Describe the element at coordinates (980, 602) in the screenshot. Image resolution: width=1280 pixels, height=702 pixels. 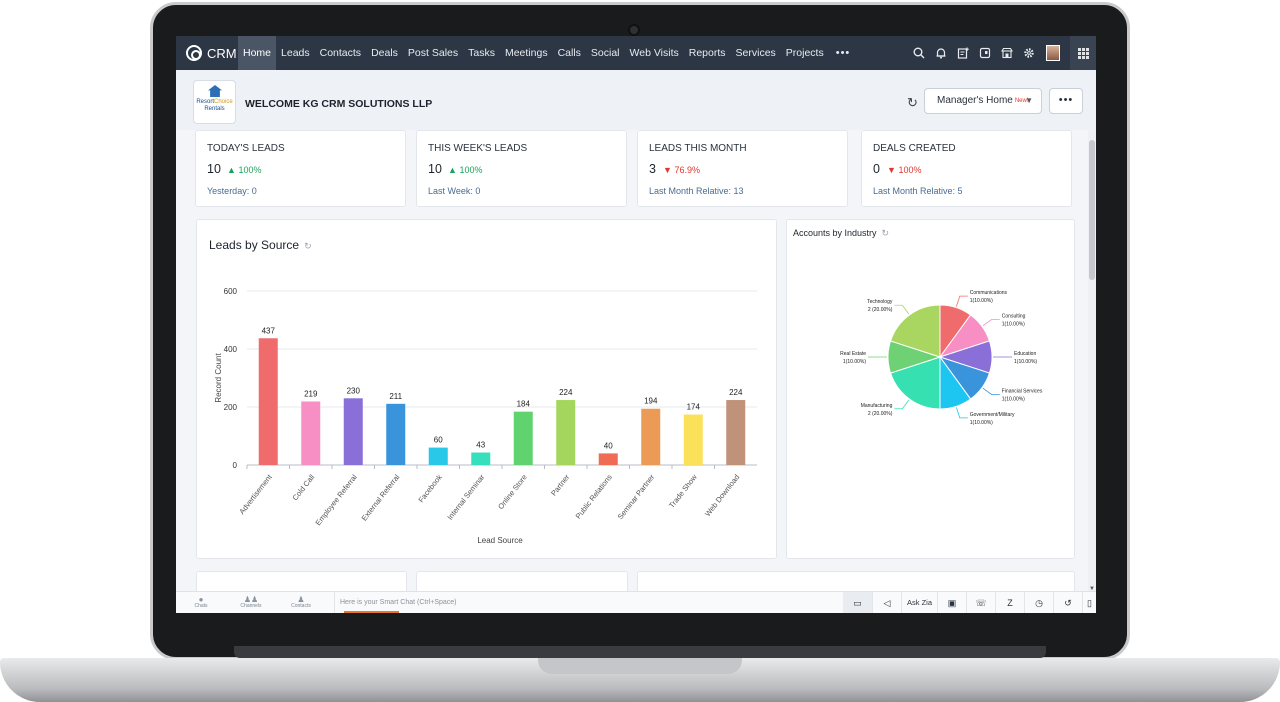
I see `phone-icon: ☏` at that location.